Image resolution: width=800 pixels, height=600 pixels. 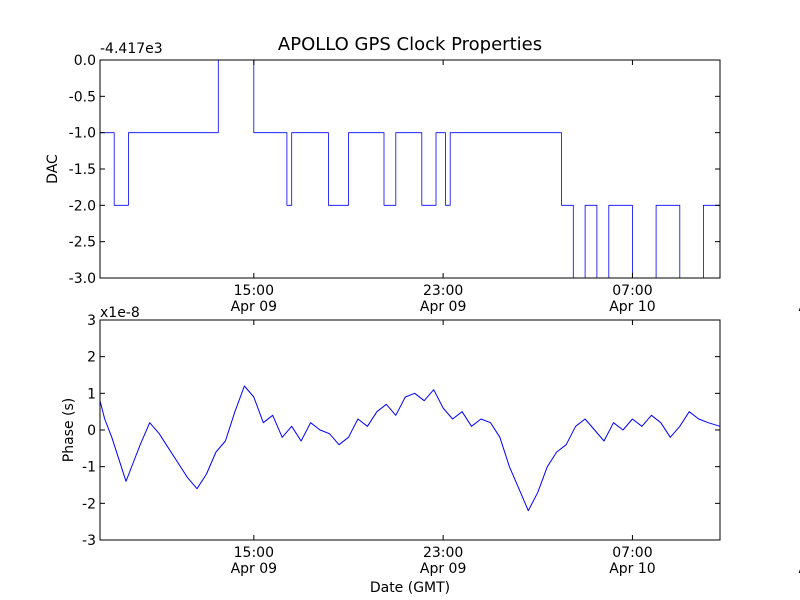 What do you see at coordinates (85, 61) in the screenshot?
I see `dac-ytick-label: 0.0` at bounding box center [85, 61].